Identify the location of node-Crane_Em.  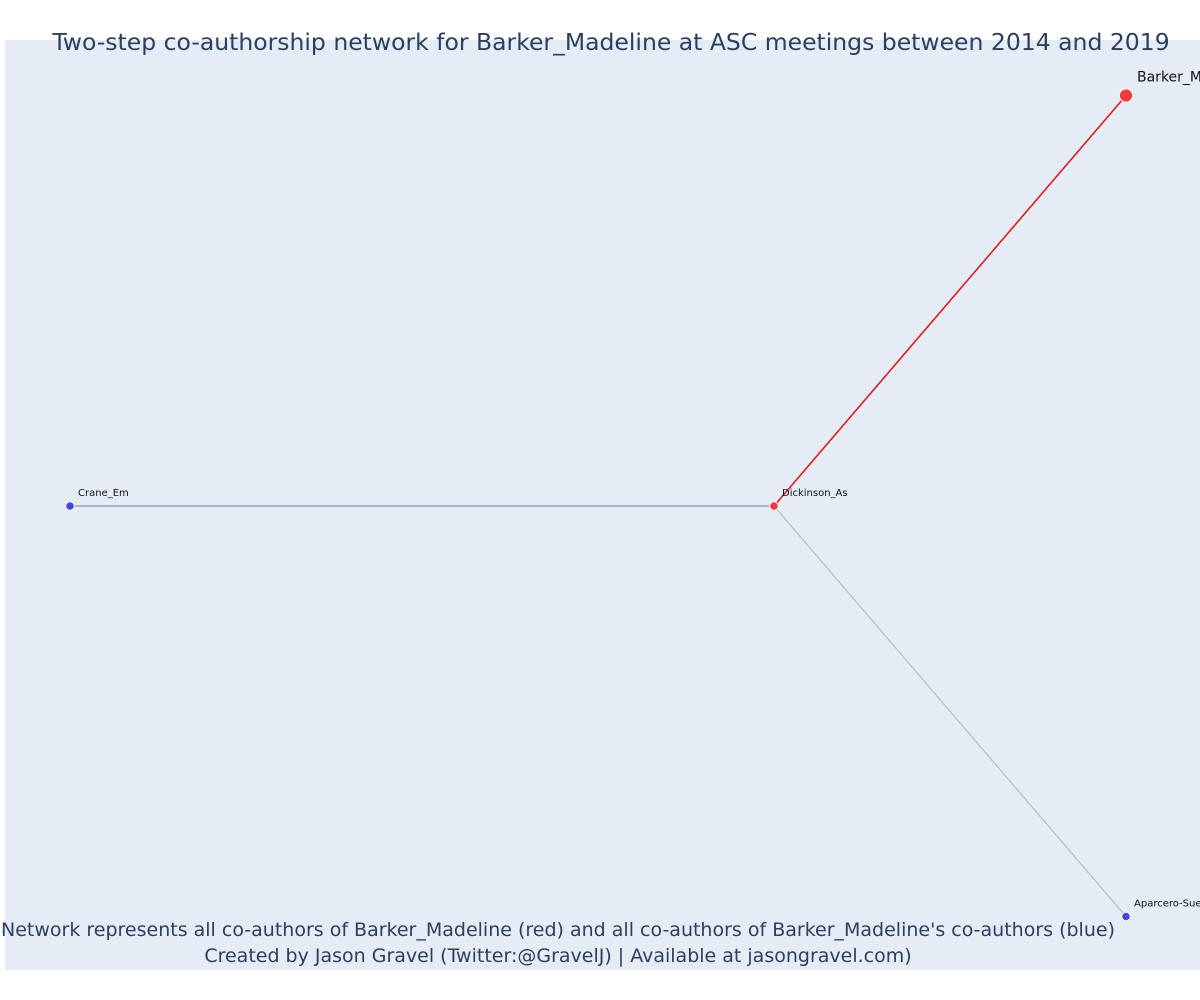
(70, 506).